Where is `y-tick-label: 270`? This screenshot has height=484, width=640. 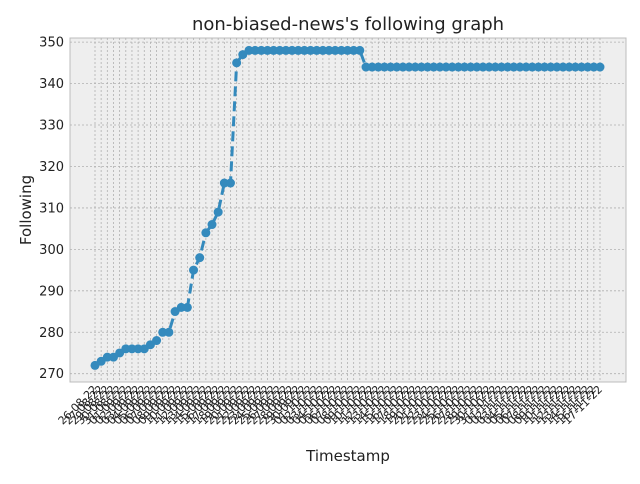 y-tick-label: 270 is located at coordinates (51, 374).